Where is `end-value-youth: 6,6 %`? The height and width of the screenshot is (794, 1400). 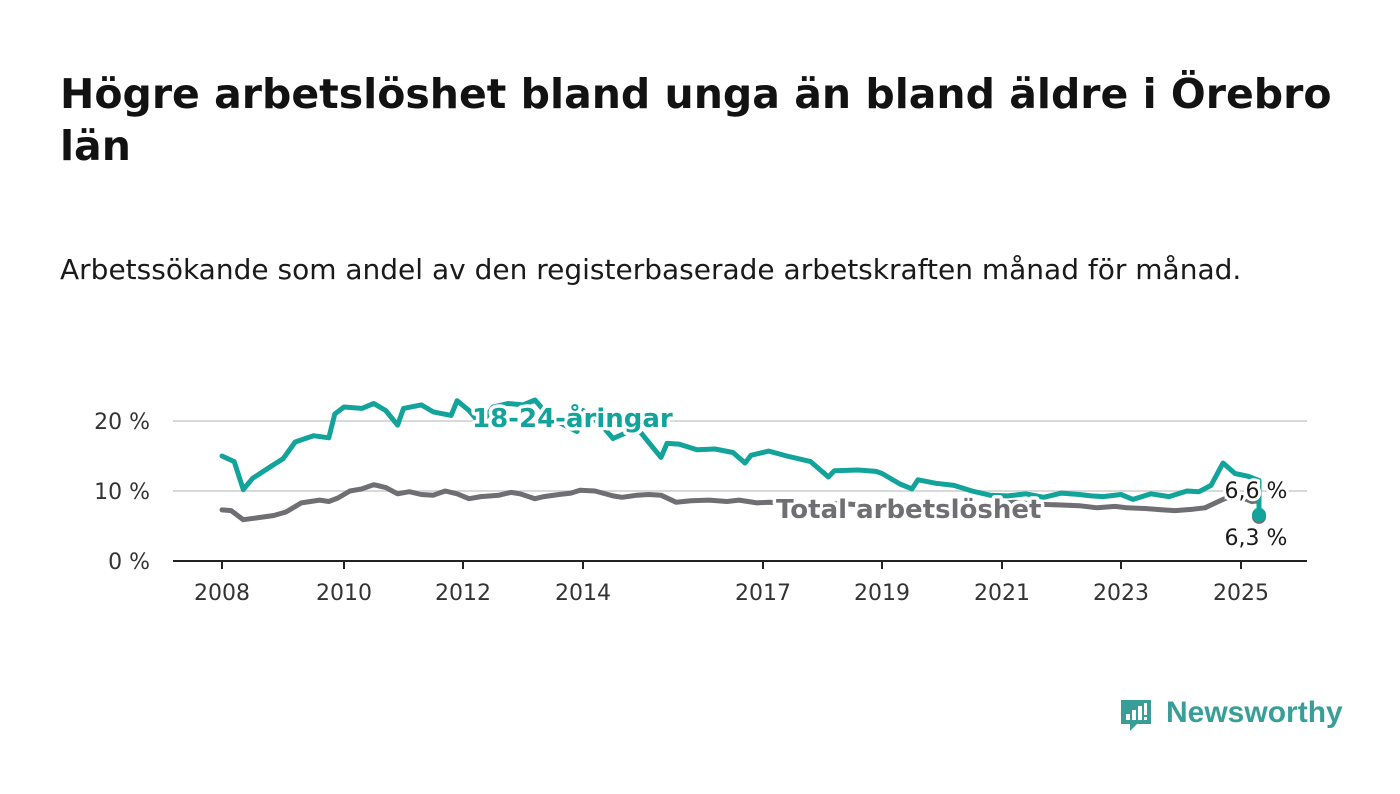
end-value-youth: 6,6 % is located at coordinates (1256, 491).